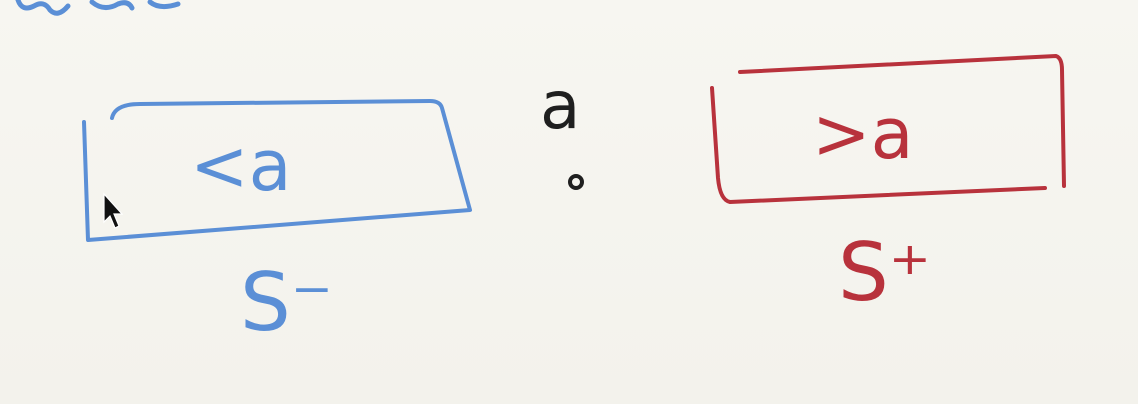 The height and width of the screenshot is (404, 1138). I want to click on pivot-dot, so click(576, 182).